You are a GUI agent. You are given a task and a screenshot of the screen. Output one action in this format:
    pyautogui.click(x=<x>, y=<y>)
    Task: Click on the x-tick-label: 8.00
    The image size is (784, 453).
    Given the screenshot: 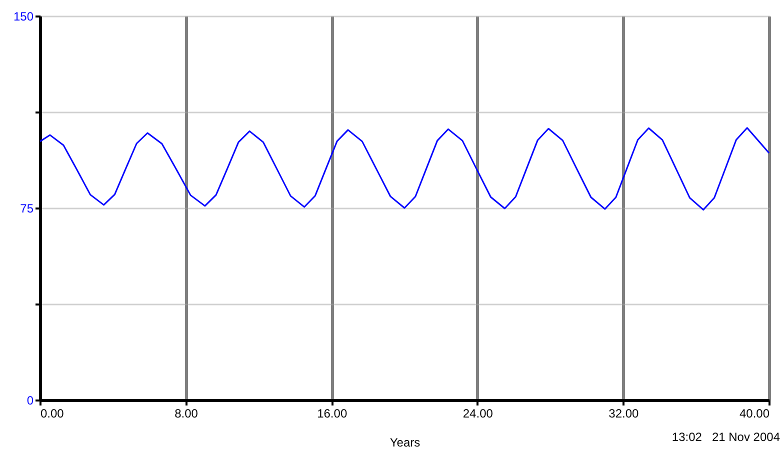 What is the action you would take?
    pyautogui.click(x=186, y=413)
    